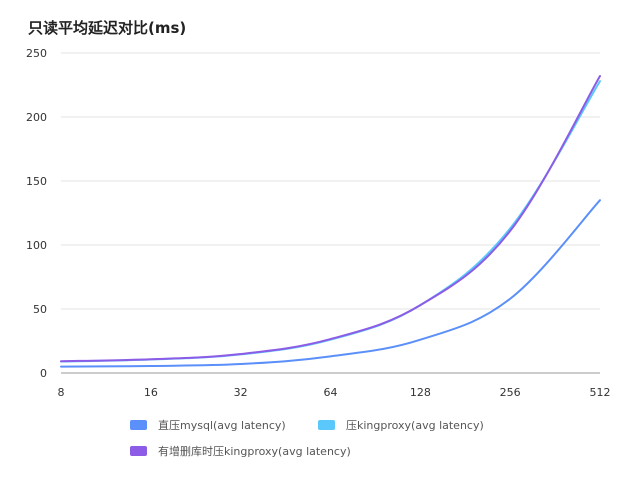  What do you see at coordinates (331, 392) in the screenshot?
I see `x-tick-label: 64` at bounding box center [331, 392].